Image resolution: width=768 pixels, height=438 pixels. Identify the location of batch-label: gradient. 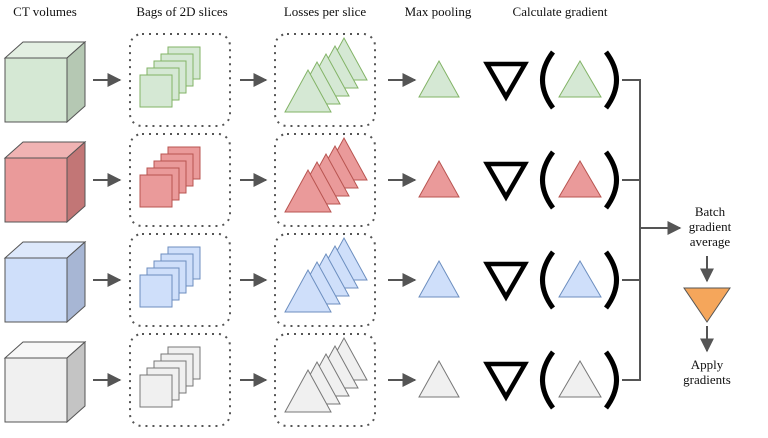
(710, 226).